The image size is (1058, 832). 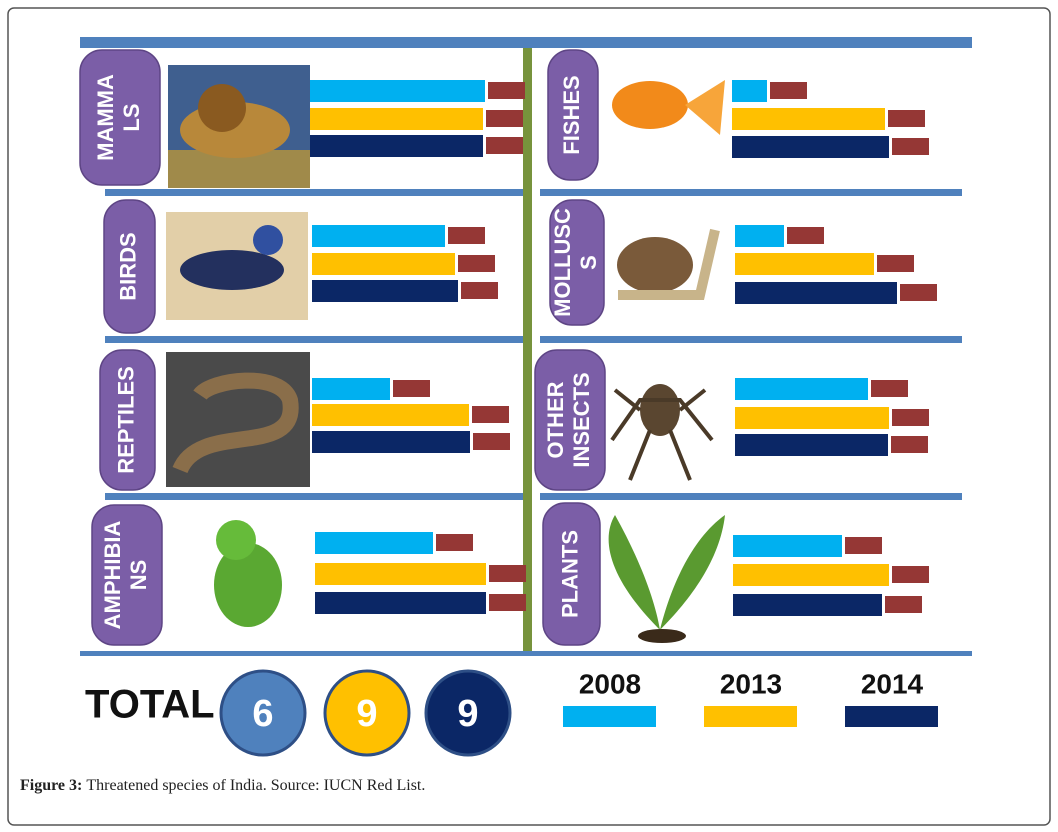 What do you see at coordinates (751, 683) in the screenshot?
I see `legend-label: 2013` at bounding box center [751, 683].